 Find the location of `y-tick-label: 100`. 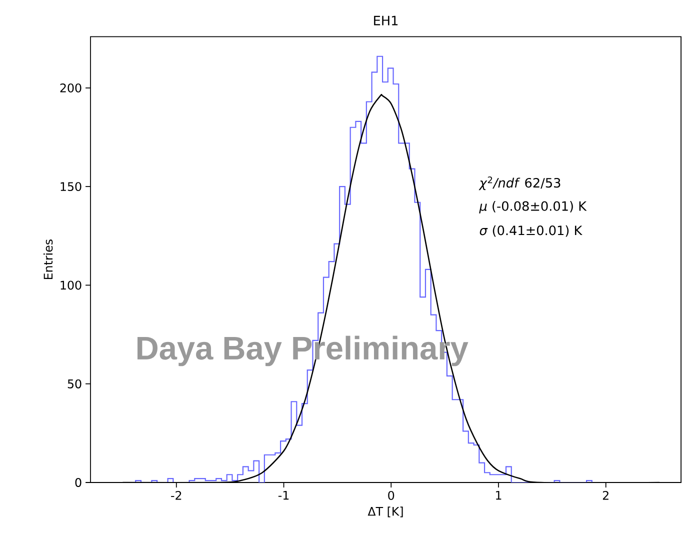

y-tick-label: 100 is located at coordinates (71, 285).